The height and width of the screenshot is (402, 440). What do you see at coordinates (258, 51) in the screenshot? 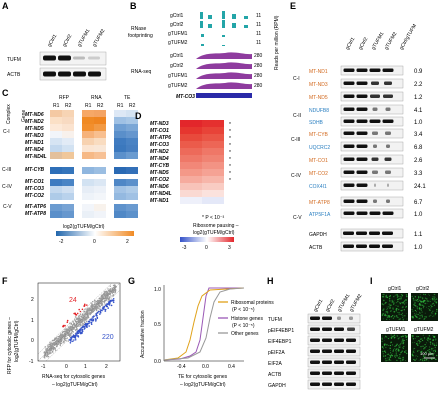
I see `b-scale-labels: 11 11 11 11 280 280 280 280` at bounding box center [258, 51].